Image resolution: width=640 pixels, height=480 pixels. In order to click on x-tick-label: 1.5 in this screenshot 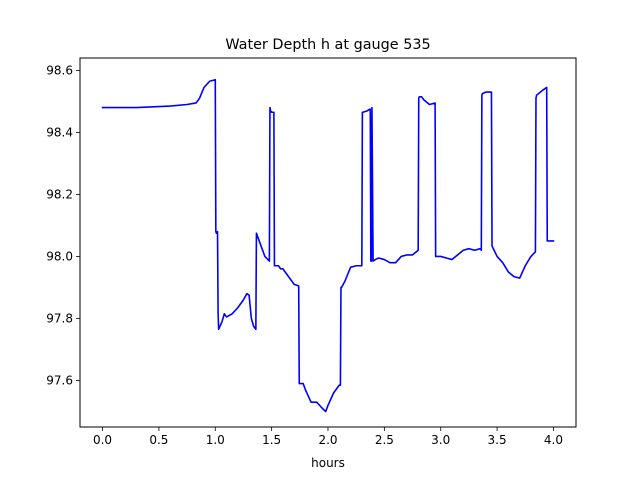, I will do `click(271, 440)`.